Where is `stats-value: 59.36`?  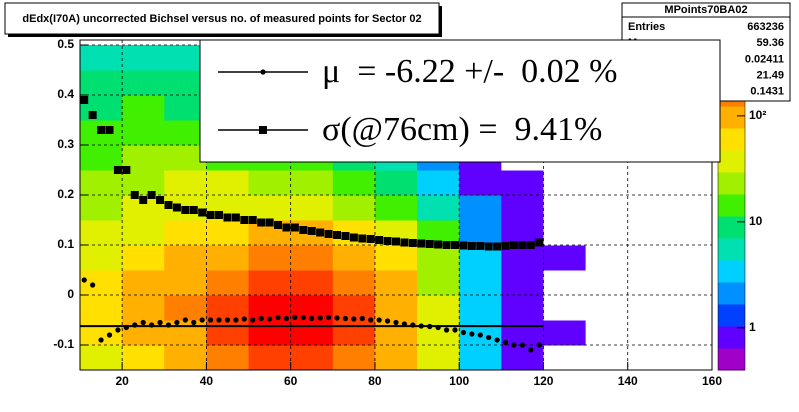 stats-value: 59.36 is located at coordinates (770, 43).